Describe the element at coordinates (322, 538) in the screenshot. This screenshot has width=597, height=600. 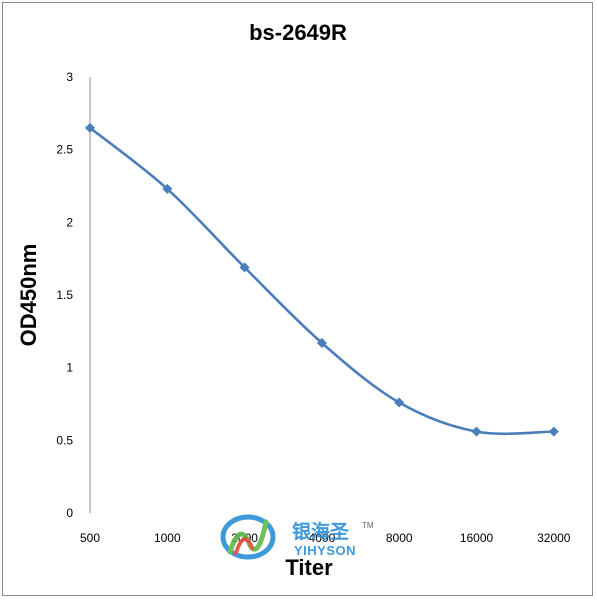
I see `x-tick-label: 4000` at that location.